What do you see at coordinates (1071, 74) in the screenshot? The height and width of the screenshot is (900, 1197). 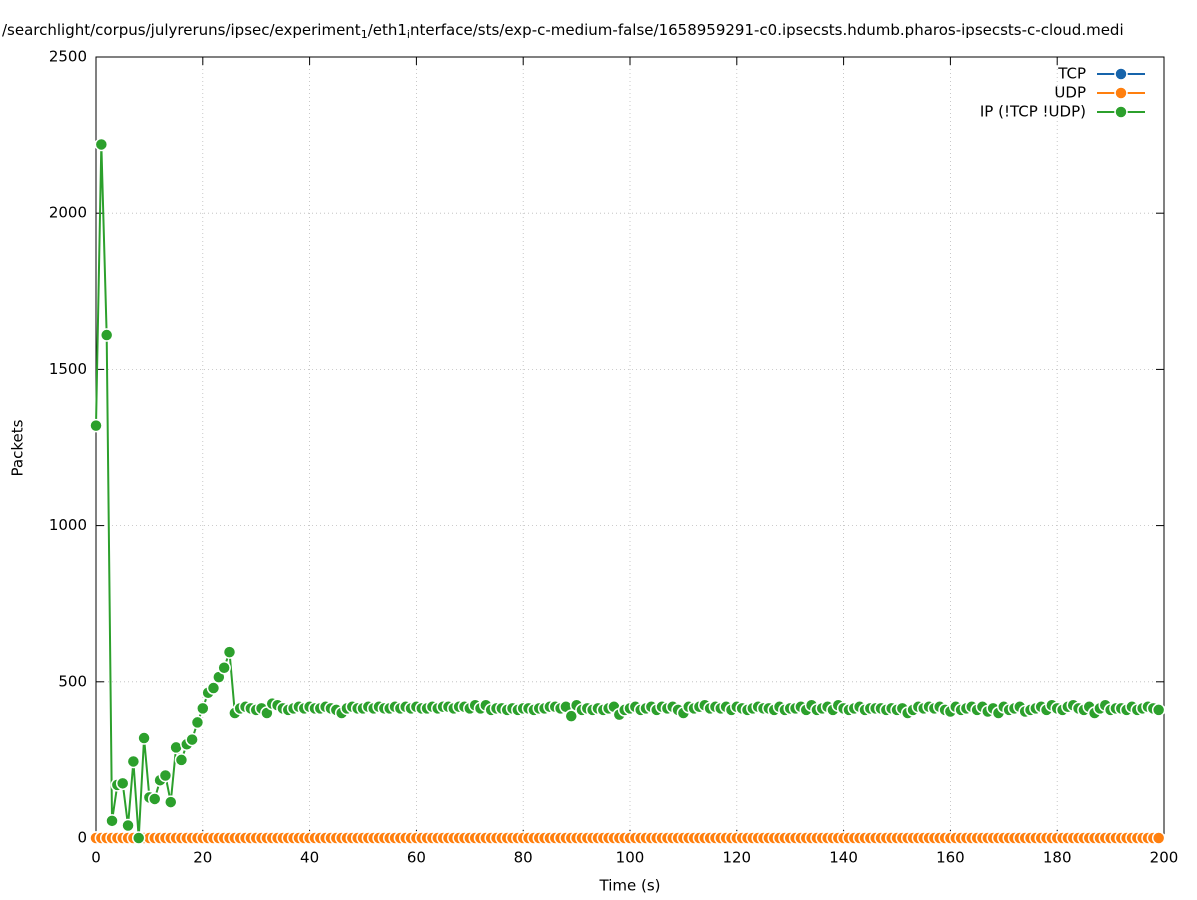 I see `legend-label: TCP` at bounding box center [1071, 74].